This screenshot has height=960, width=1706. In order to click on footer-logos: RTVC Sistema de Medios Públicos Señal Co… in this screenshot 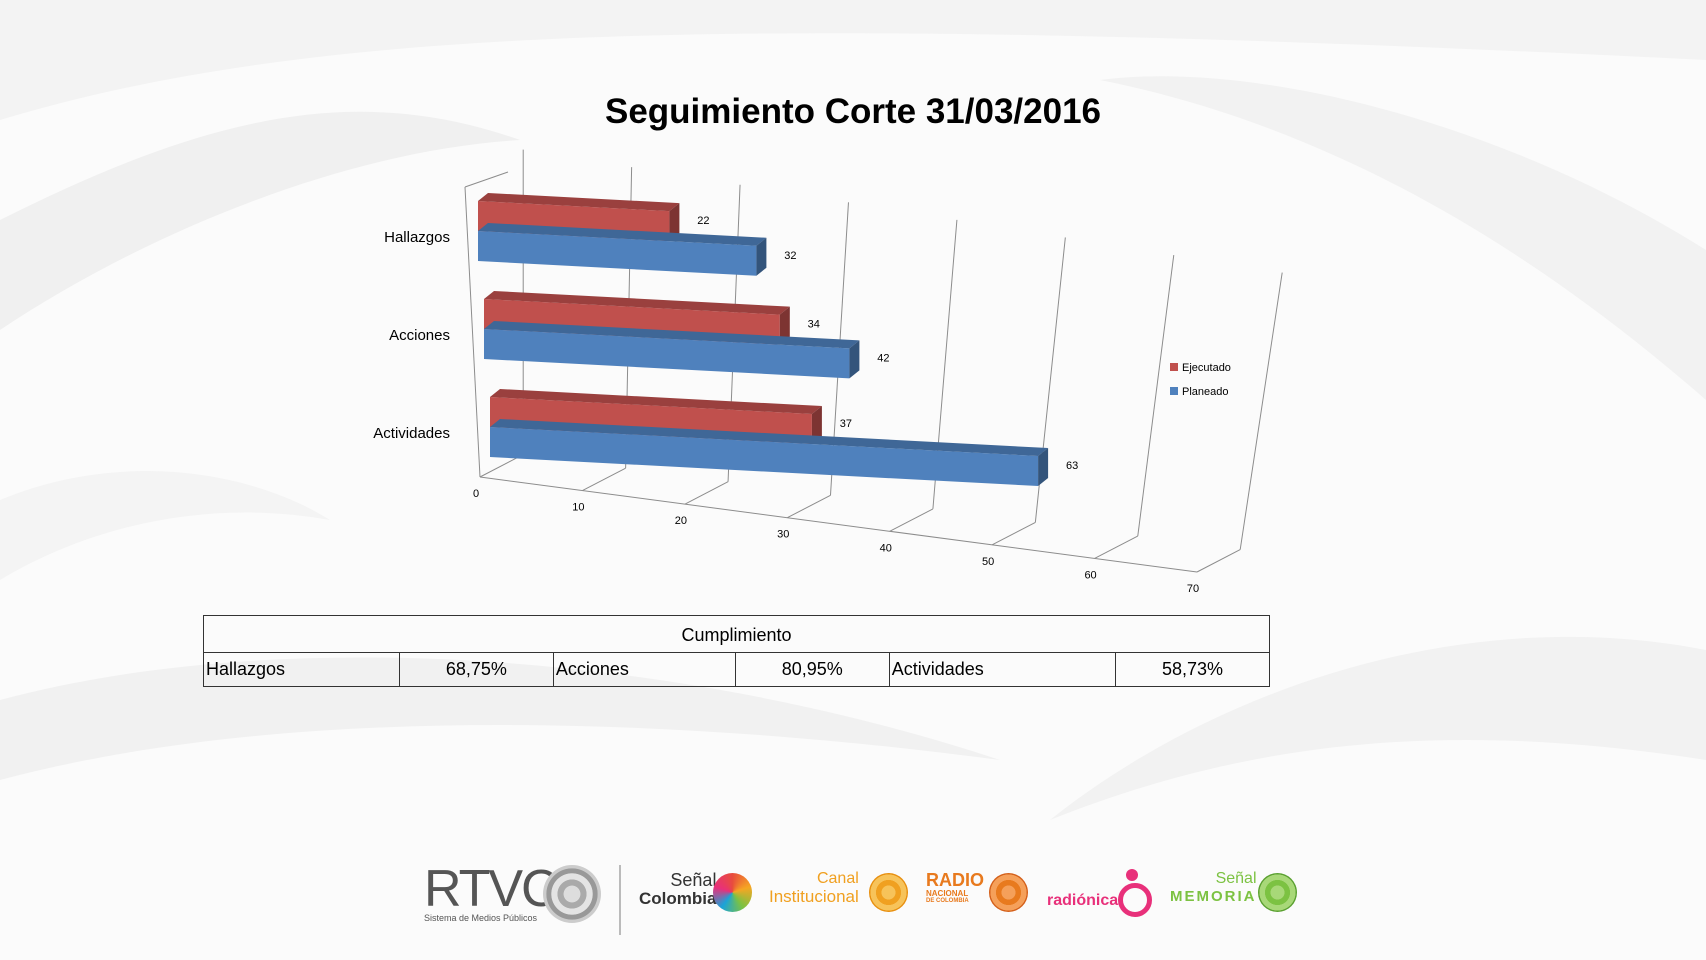, I will do `click(853, 900)`.